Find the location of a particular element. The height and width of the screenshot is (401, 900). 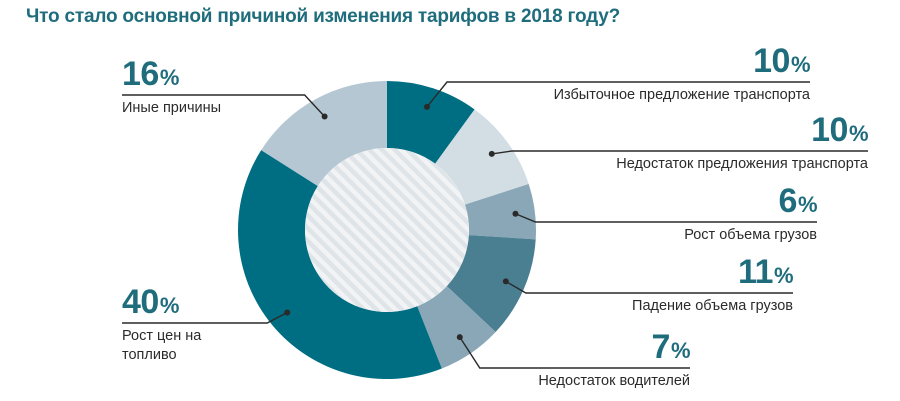

slice-label: 40% Рост цен на топливо is located at coordinates (172, 325).